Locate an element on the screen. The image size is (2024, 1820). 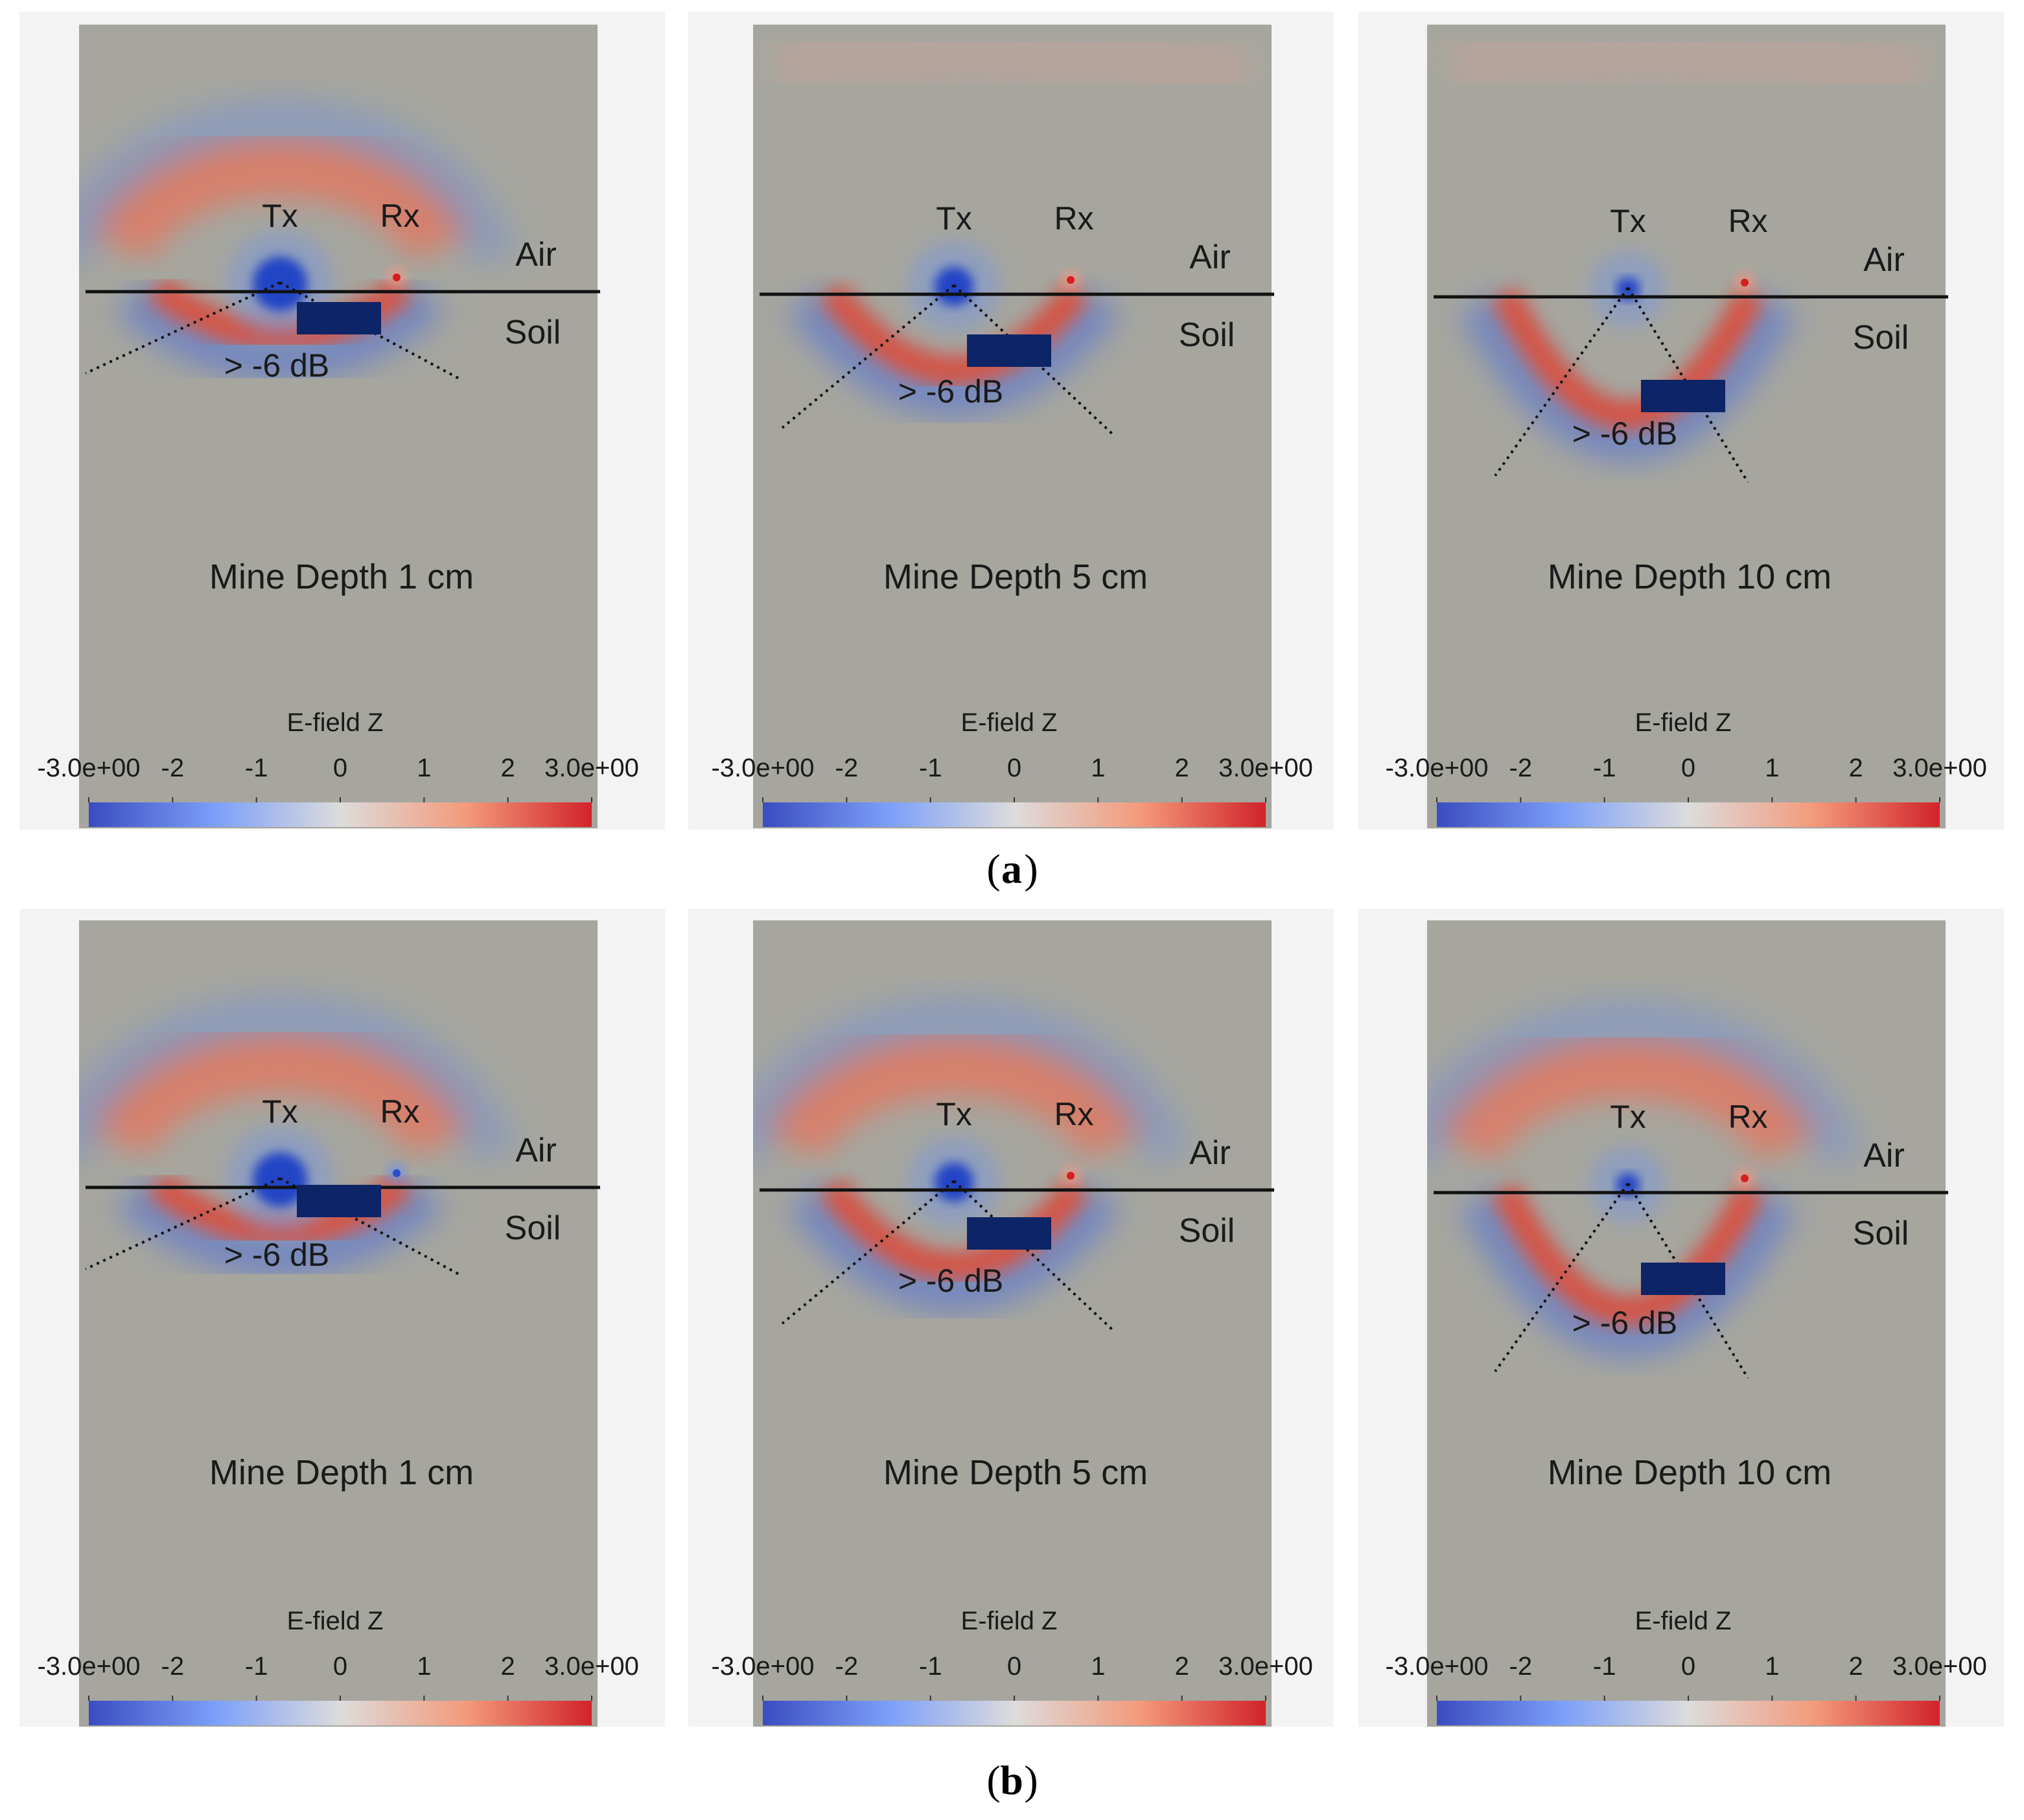
soil-wavefront-positive is located at coordinates (1628, 358).